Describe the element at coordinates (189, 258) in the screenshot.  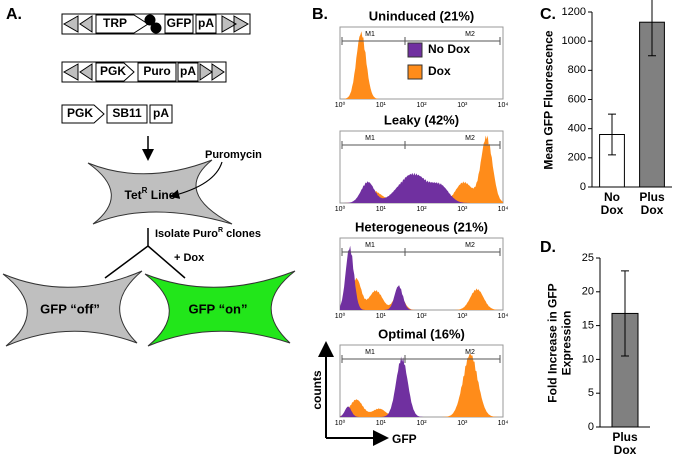
I see `dox-label: + Dox` at that location.